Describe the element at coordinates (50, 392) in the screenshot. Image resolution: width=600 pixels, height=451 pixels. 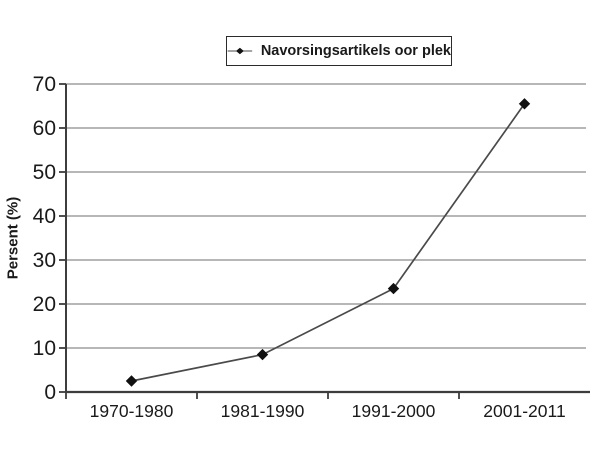
I see `y-tick-label: 0` at that location.